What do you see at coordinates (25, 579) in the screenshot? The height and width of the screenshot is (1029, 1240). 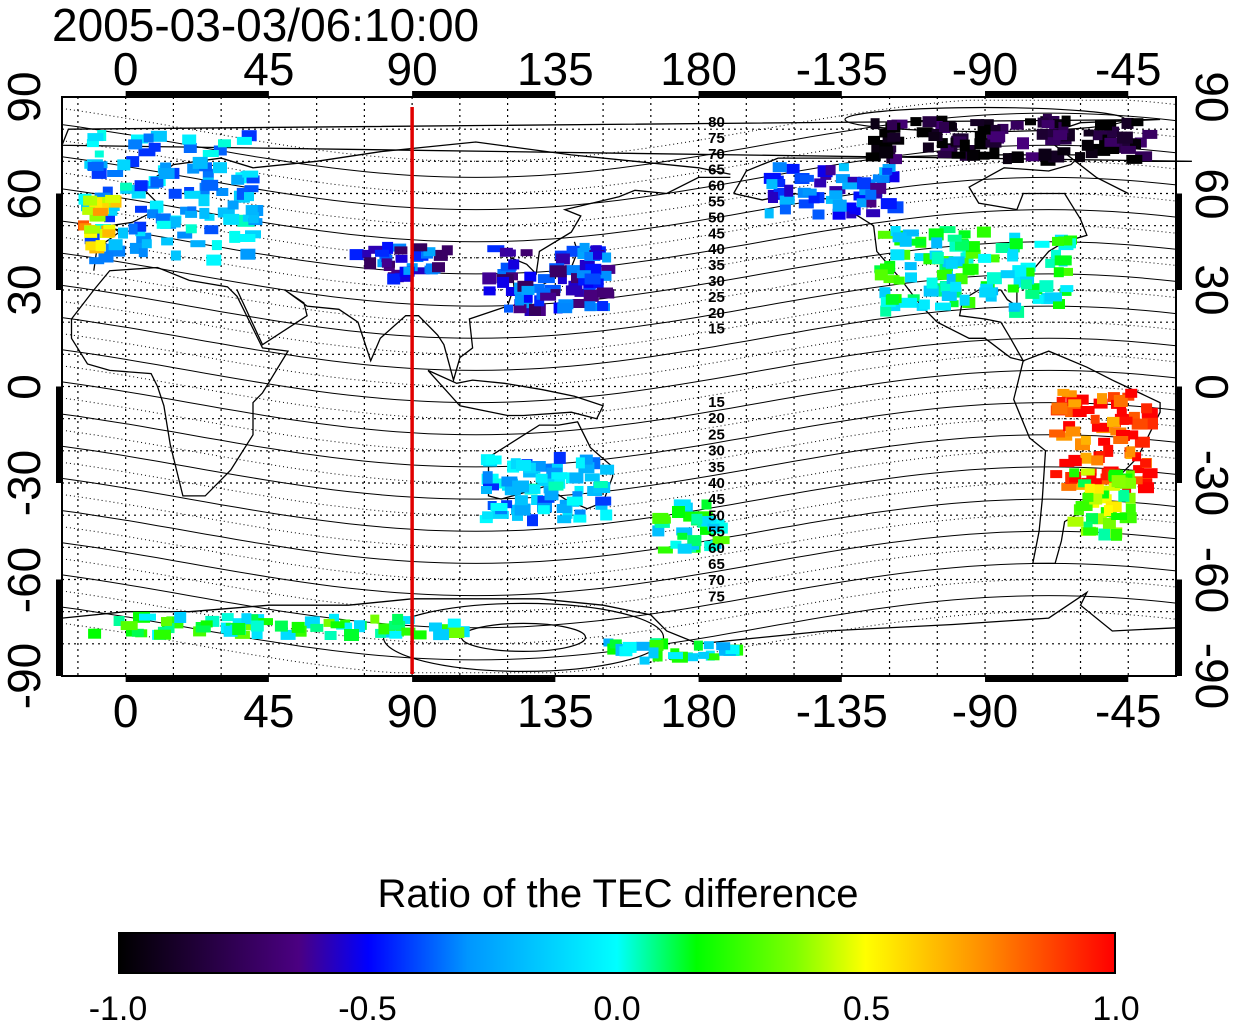 I see `left-lat-tick: -60` at bounding box center [25, 579].